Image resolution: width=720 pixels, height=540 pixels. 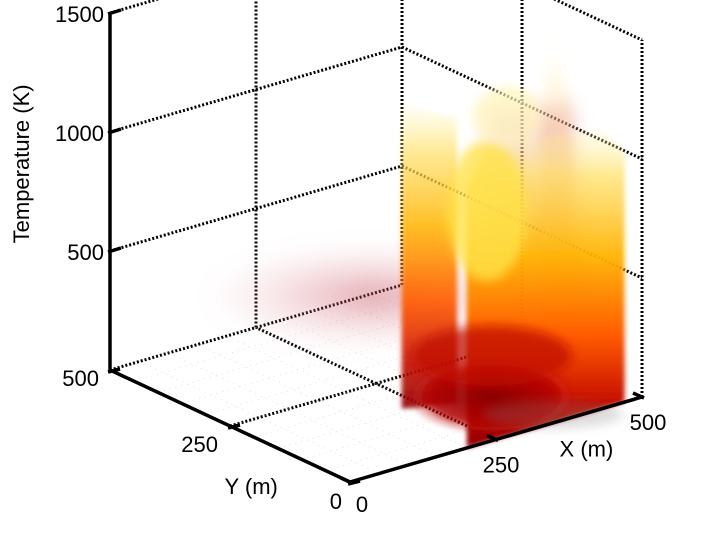 What do you see at coordinates (79, 14) in the screenshot?
I see `z-tick-label: 1500` at bounding box center [79, 14].